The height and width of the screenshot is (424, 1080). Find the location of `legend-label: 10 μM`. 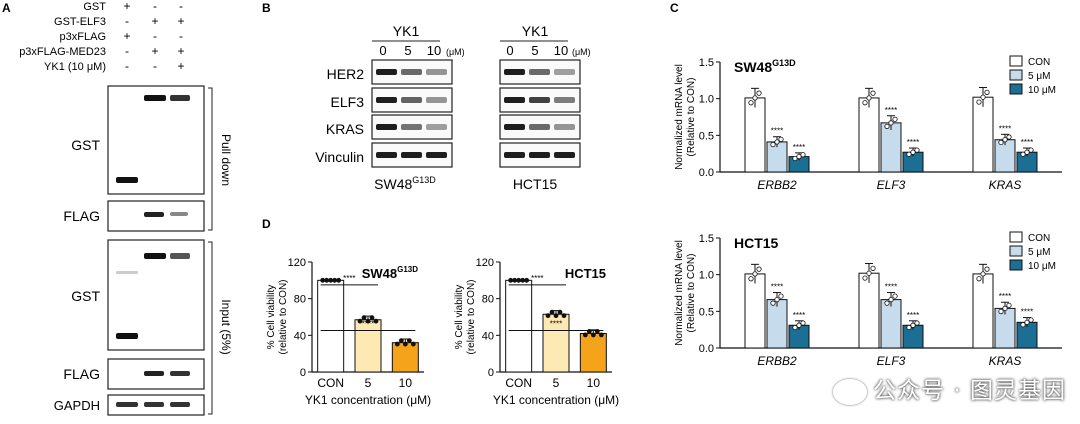

legend-label: 10 μM is located at coordinates (1042, 266).